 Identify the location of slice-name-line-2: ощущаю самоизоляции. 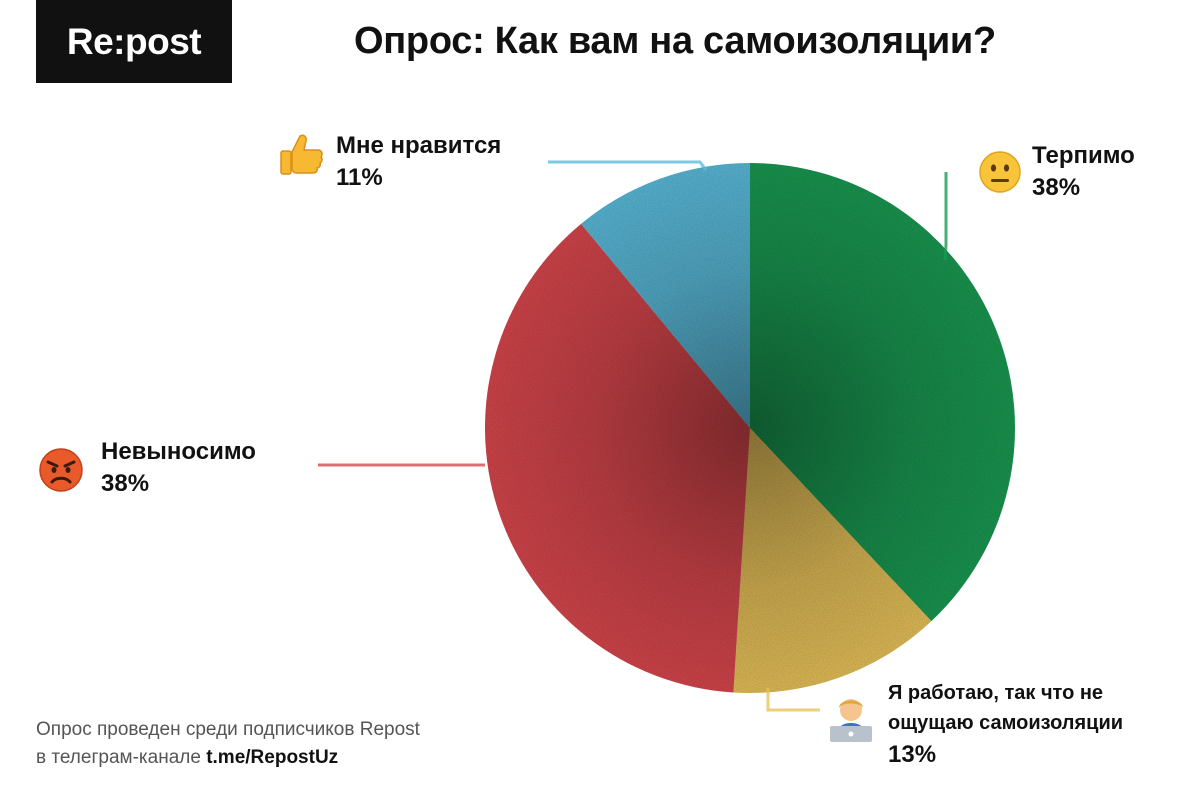
(1006, 723).